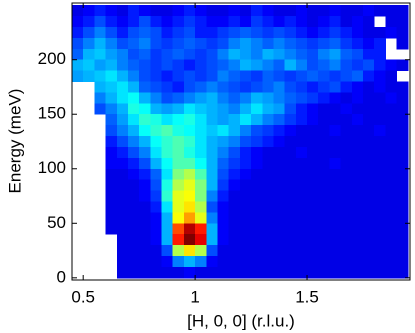 The height and width of the screenshot is (333, 415). What do you see at coordinates (52, 113) in the screenshot?
I see `y-tick-label: 150` at bounding box center [52, 113].